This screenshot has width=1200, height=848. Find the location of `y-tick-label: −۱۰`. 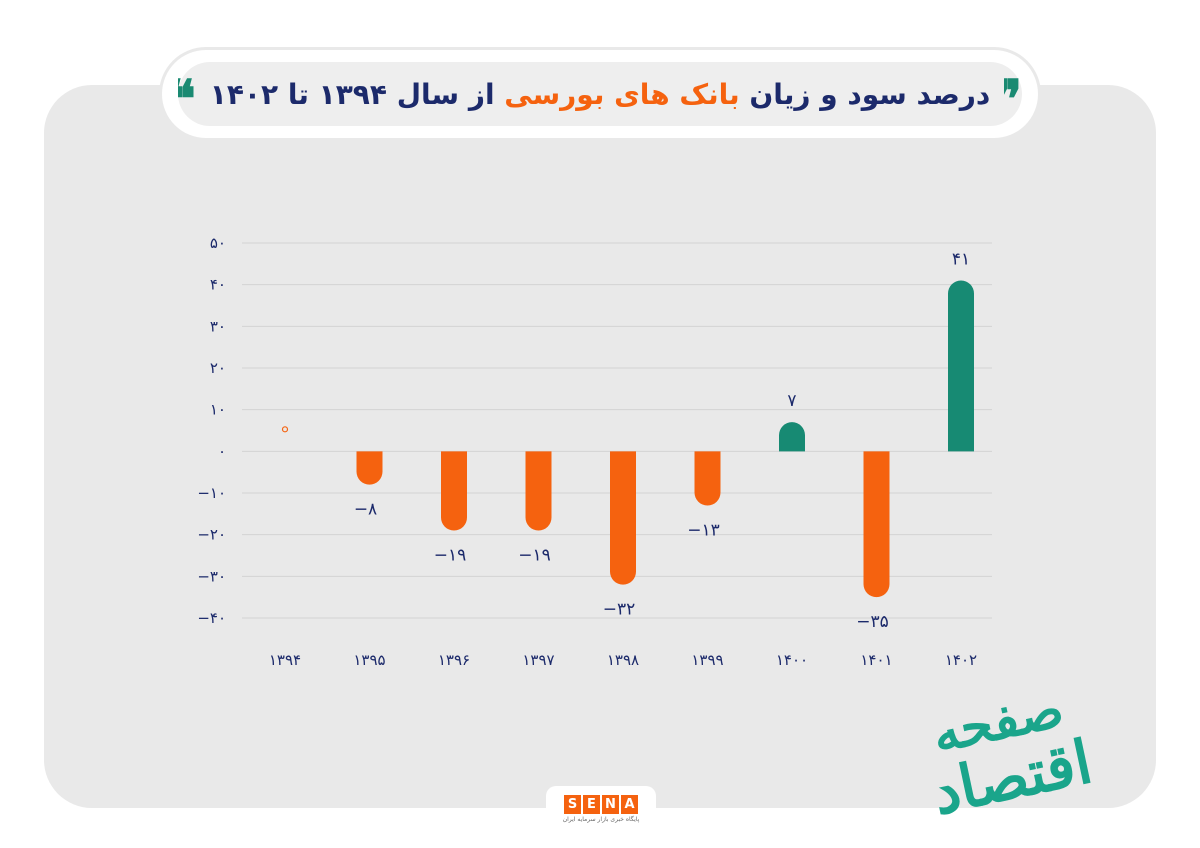

y-tick-label: −۱۰ is located at coordinates (211, 493).